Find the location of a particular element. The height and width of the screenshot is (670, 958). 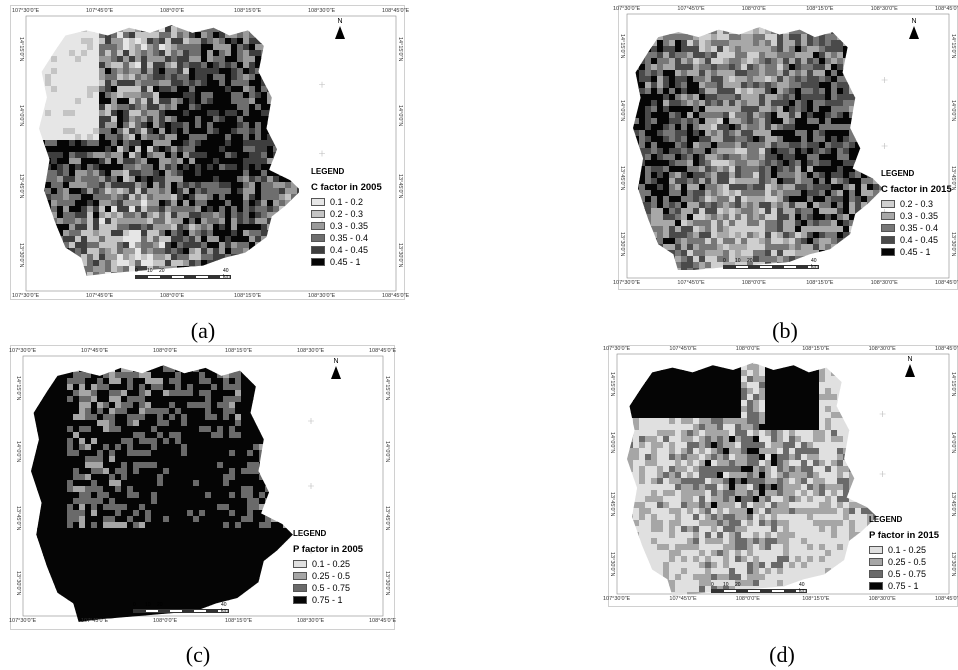

caption-d: (d) is located at coordinates (782, 654).